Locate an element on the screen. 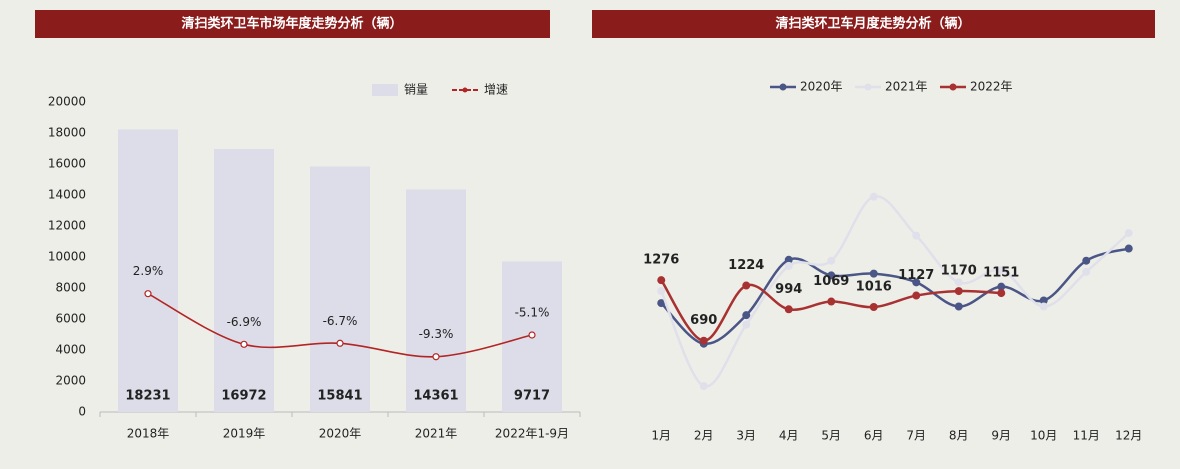  data-label: 1016 is located at coordinates (874, 287).